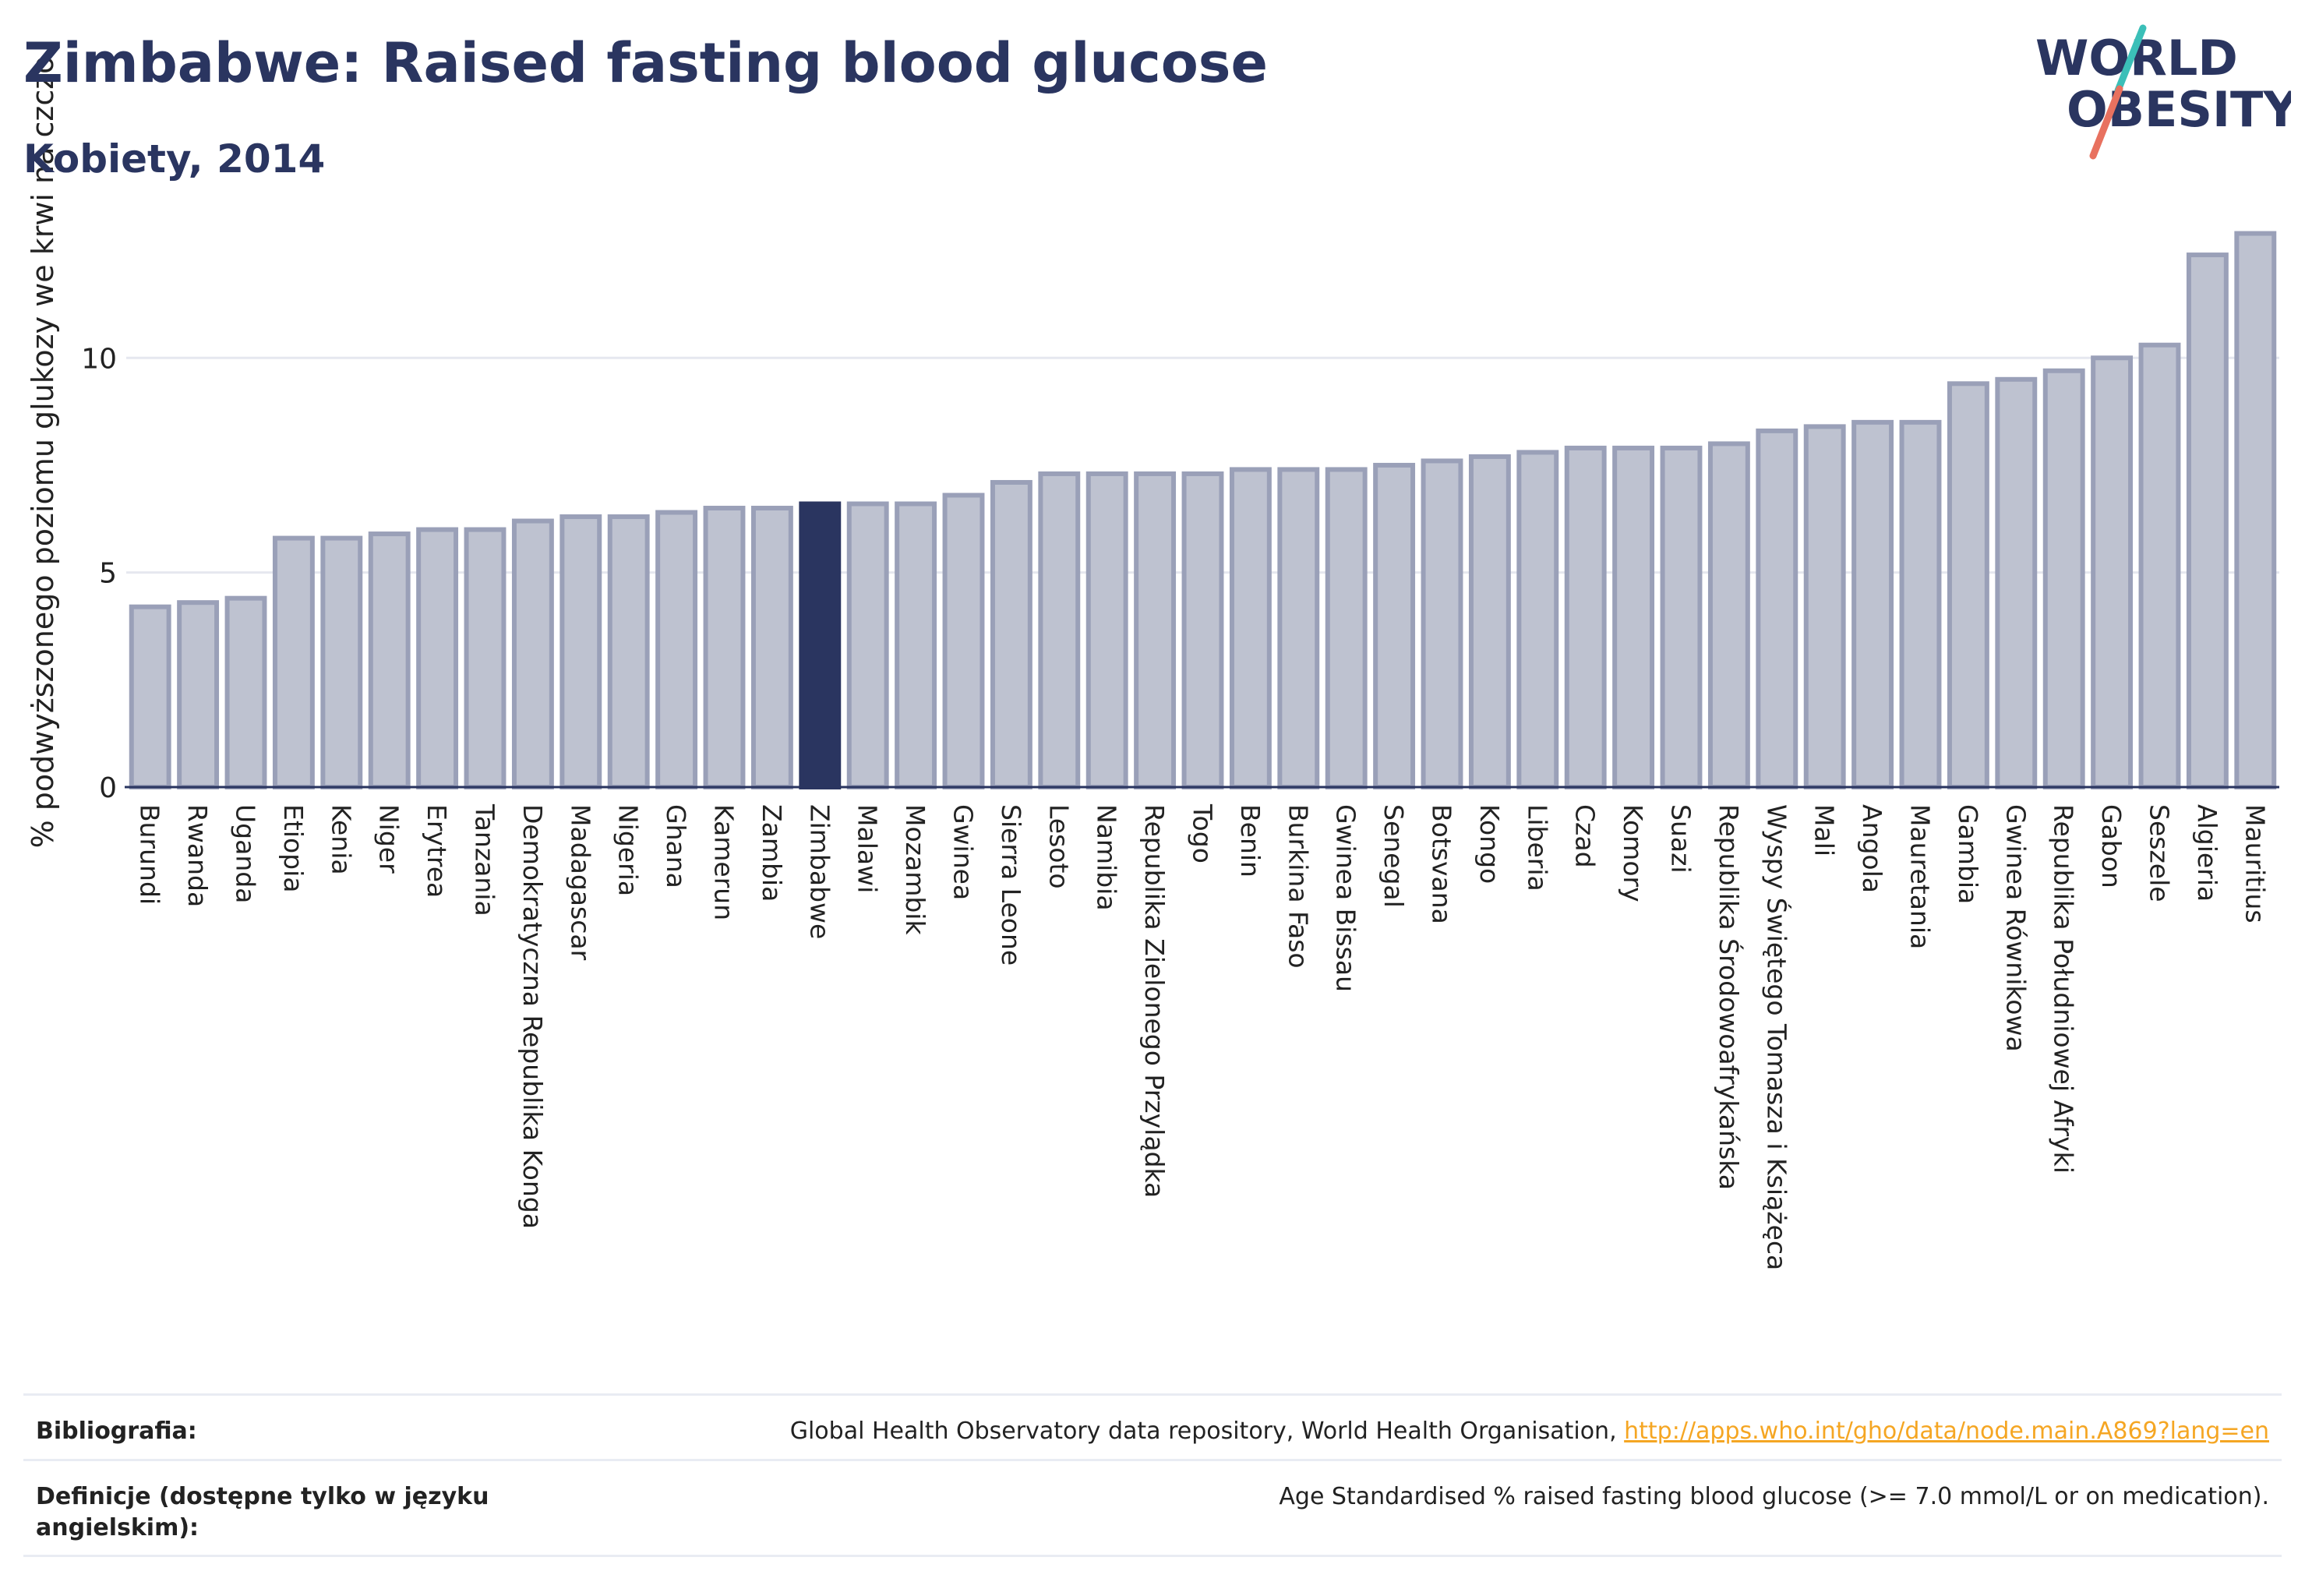 The height and width of the screenshot is (1596, 2305). What do you see at coordinates (150, 854) in the screenshot?
I see `x-tick-label: Burundi` at bounding box center [150, 854].